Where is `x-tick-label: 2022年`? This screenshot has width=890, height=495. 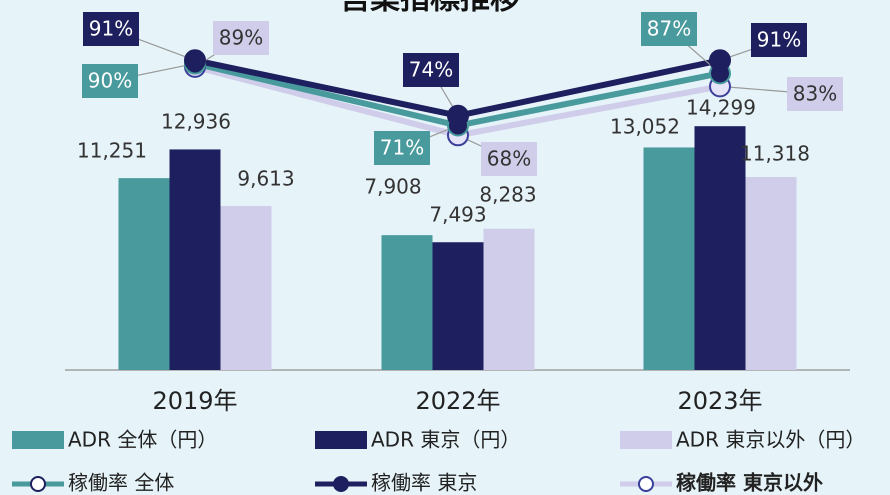
x-tick-label: 2022年 is located at coordinates (457, 401).